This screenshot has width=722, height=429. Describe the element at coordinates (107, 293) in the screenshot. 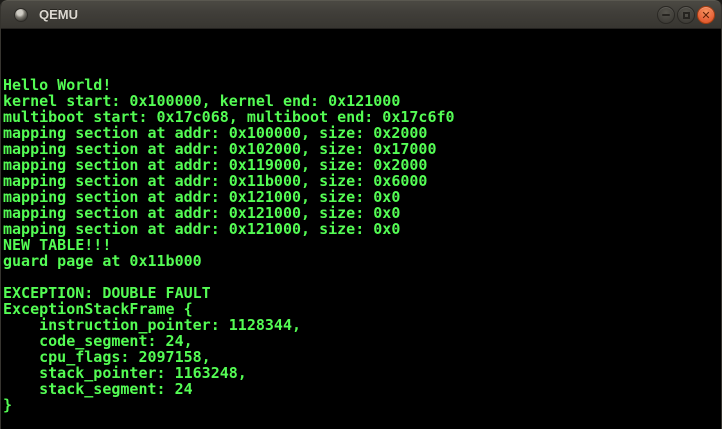

I see `terminal-line: EXCEPTION: DOUBLE FAULT` at that location.